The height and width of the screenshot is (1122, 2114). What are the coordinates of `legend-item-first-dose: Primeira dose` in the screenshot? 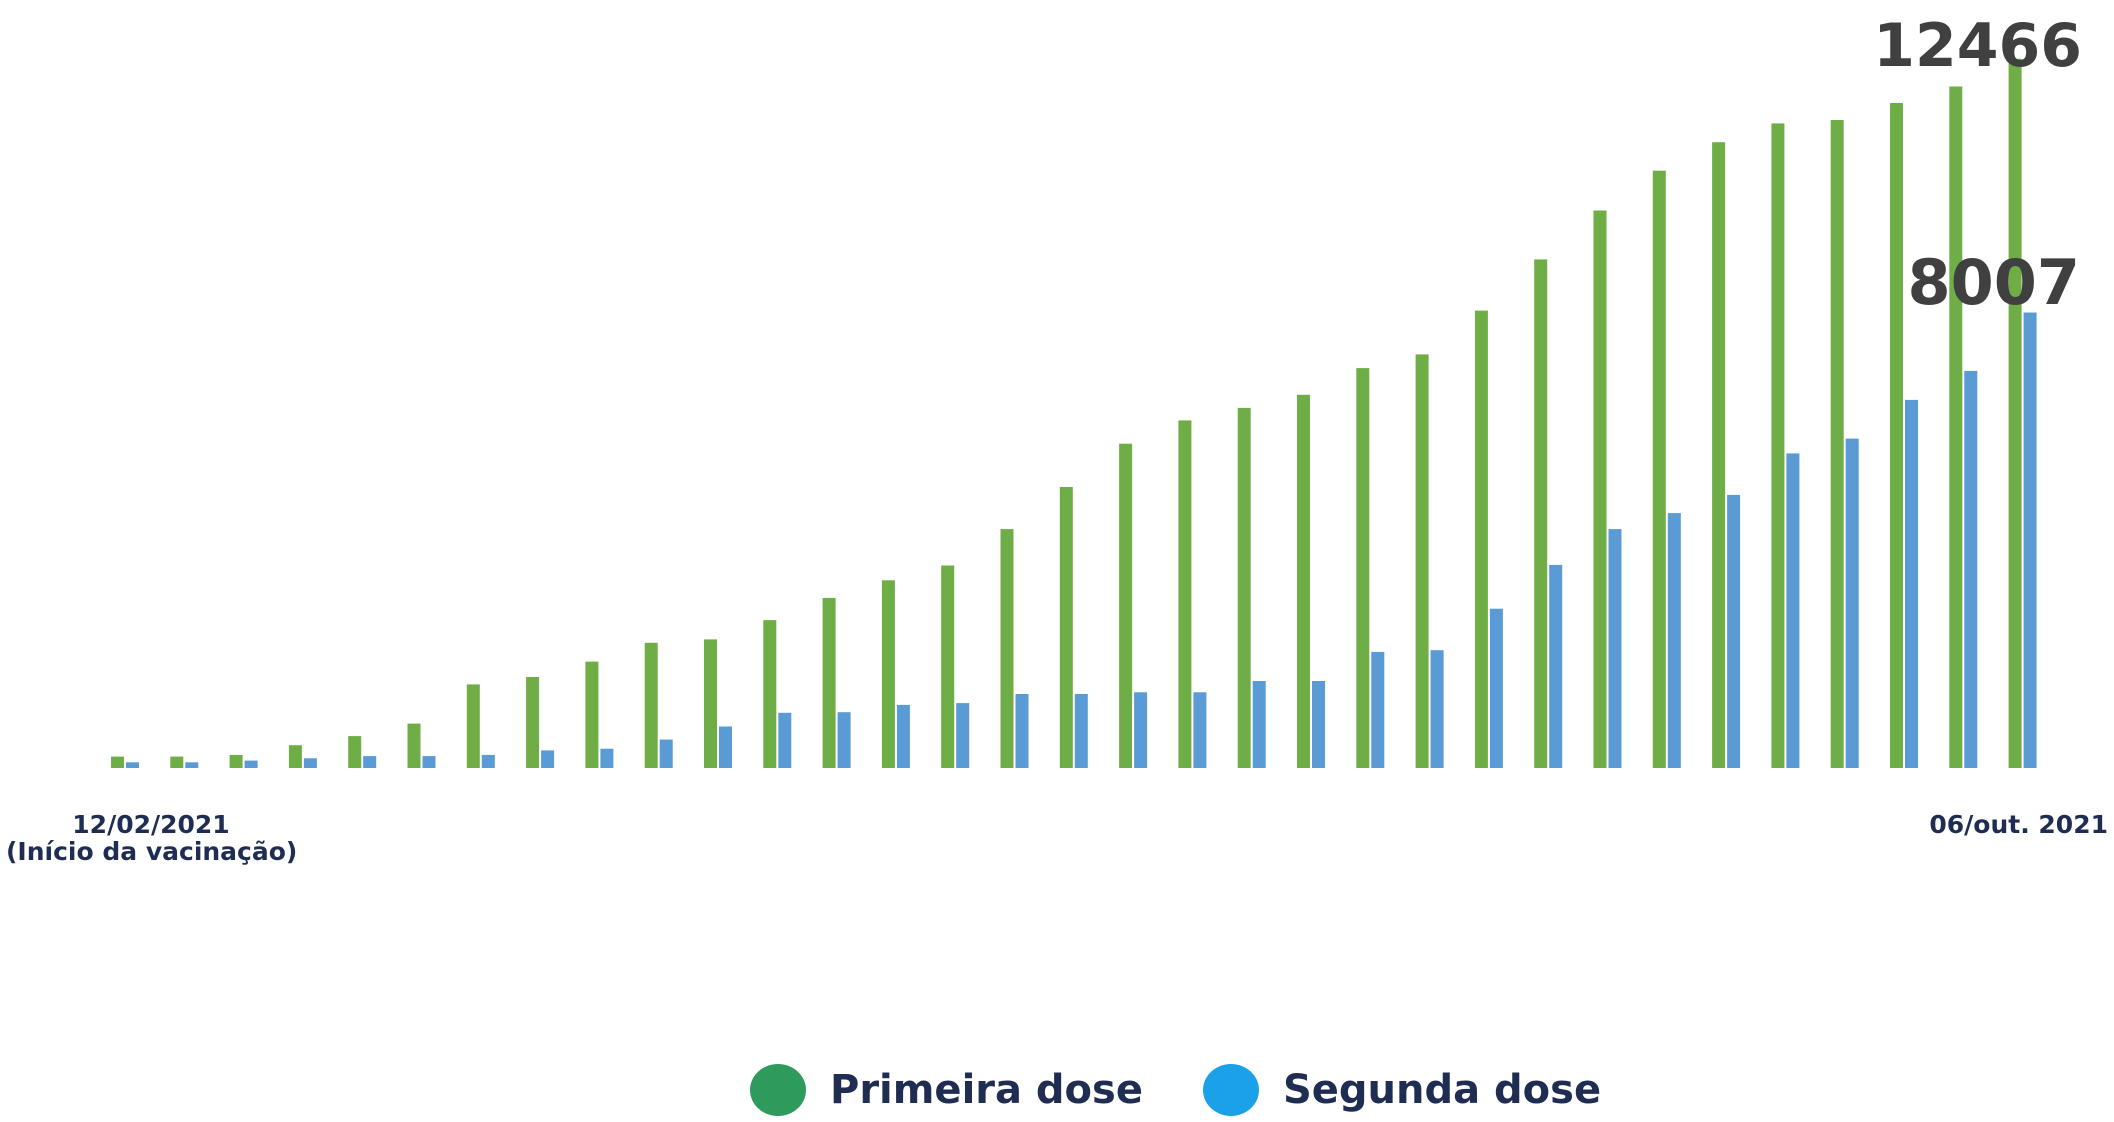 It's located at (946, 1090).